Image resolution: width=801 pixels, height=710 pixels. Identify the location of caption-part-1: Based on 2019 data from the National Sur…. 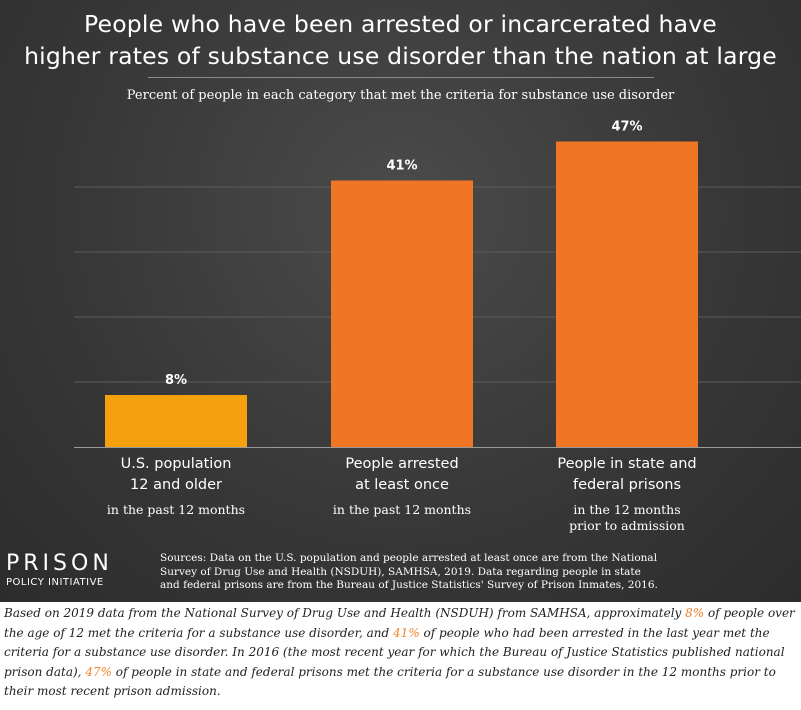
(345, 613).